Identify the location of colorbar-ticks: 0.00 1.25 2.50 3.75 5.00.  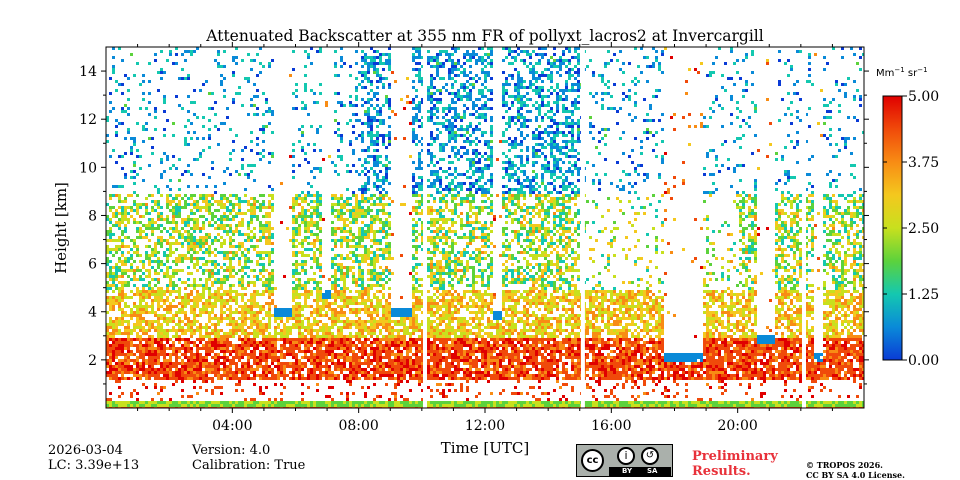
(911, 229).